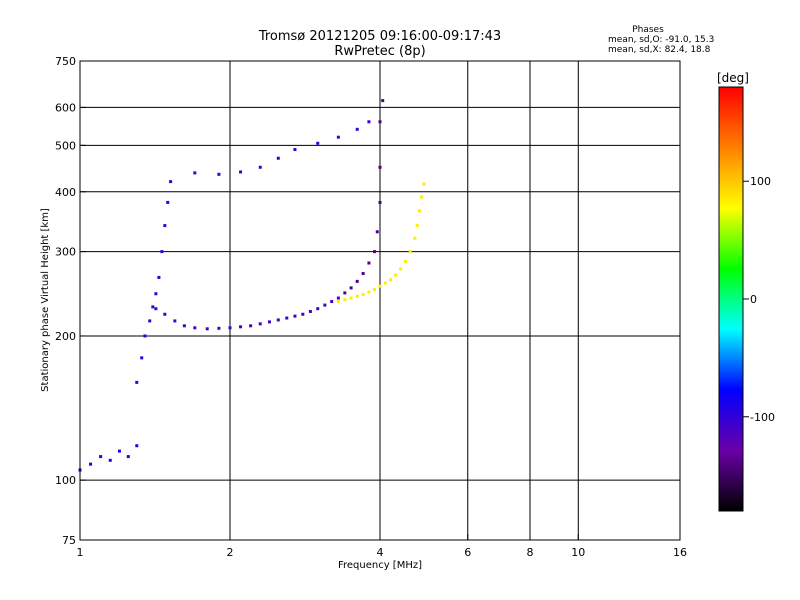 This screenshot has width=800, height=600. What do you see at coordinates (648, 30) in the screenshot?
I see `stats-heading: Phases` at bounding box center [648, 30].